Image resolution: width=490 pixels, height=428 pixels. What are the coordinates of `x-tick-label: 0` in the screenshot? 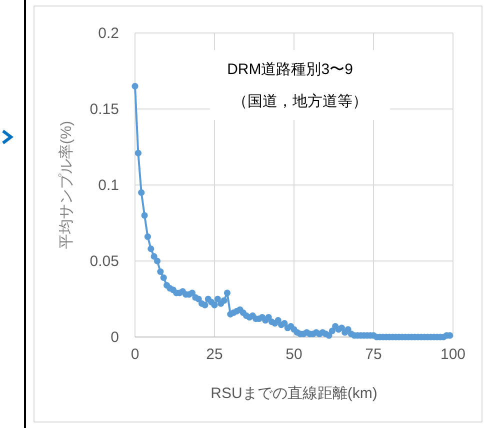 It's located at (135, 354).